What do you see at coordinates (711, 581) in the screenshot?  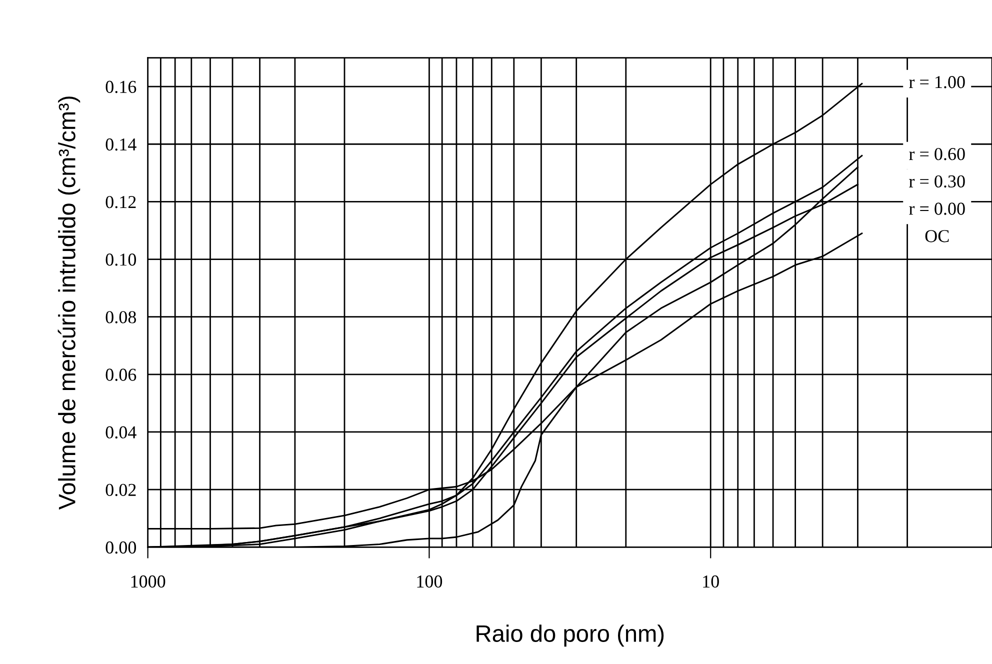 I see `x-tick-label: 10` at bounding box center [711, 581].